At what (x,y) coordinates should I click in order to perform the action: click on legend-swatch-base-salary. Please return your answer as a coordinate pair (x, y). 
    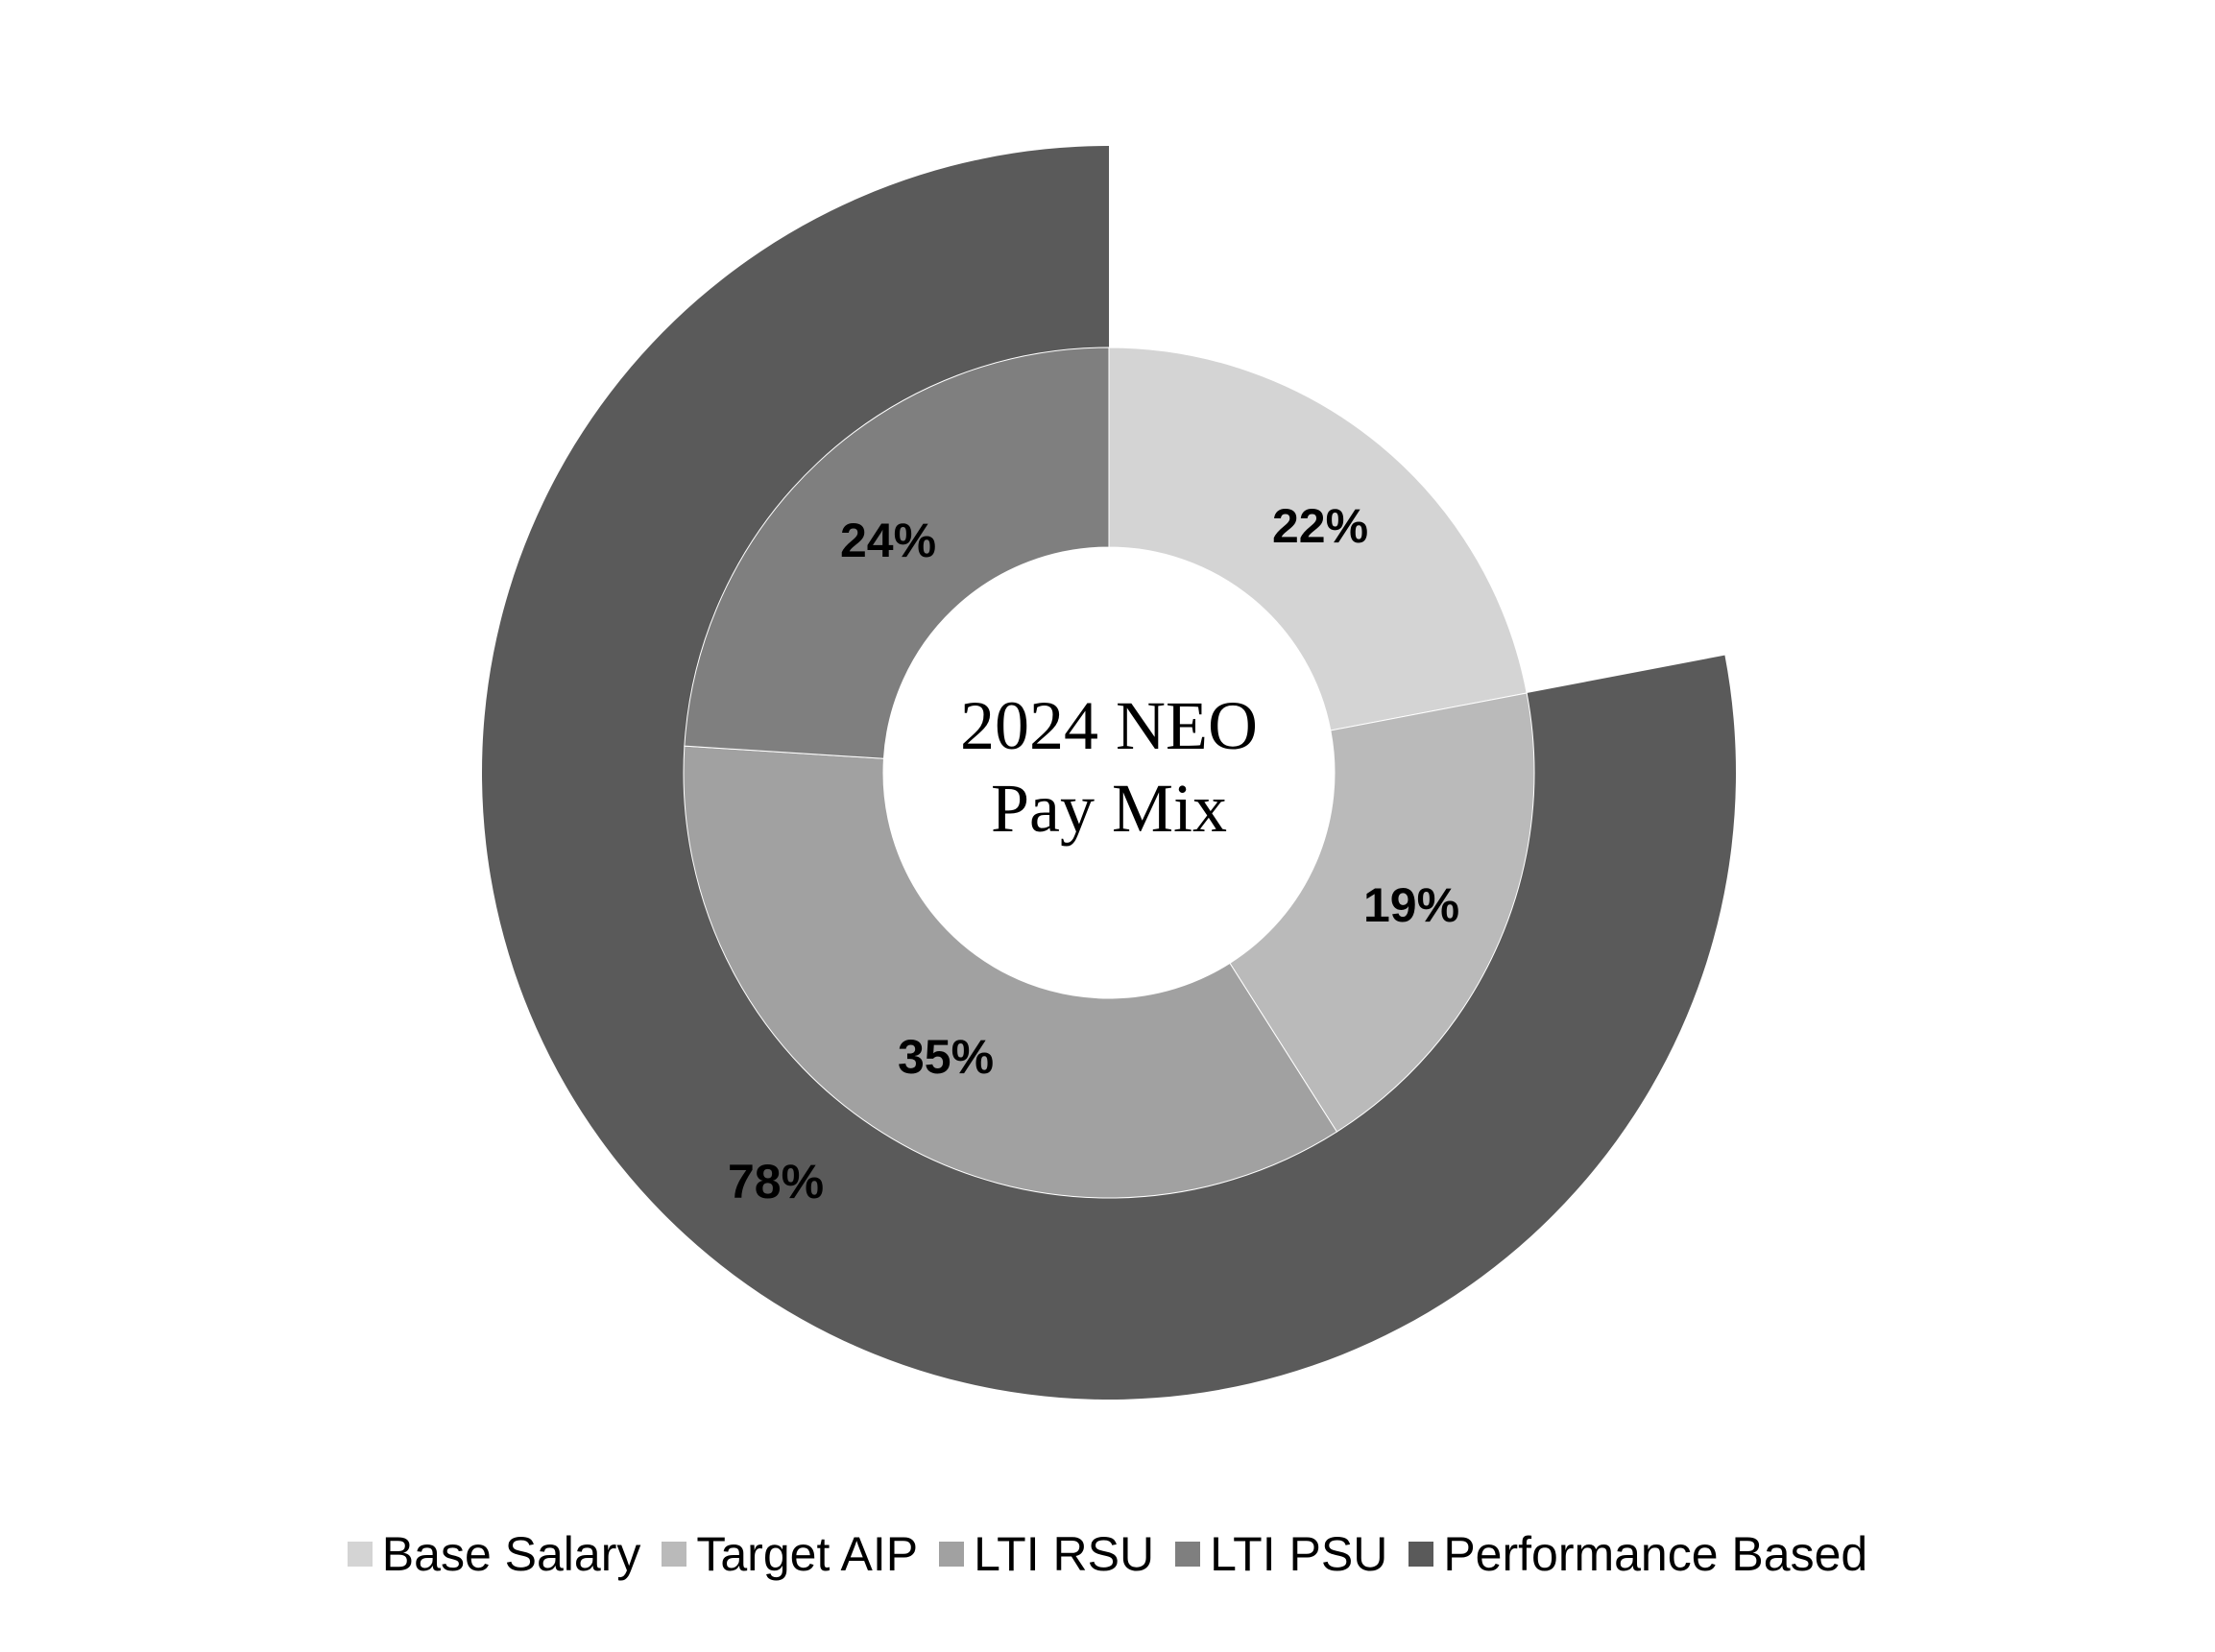
    Looking at the image, I should click on (360, 1554).